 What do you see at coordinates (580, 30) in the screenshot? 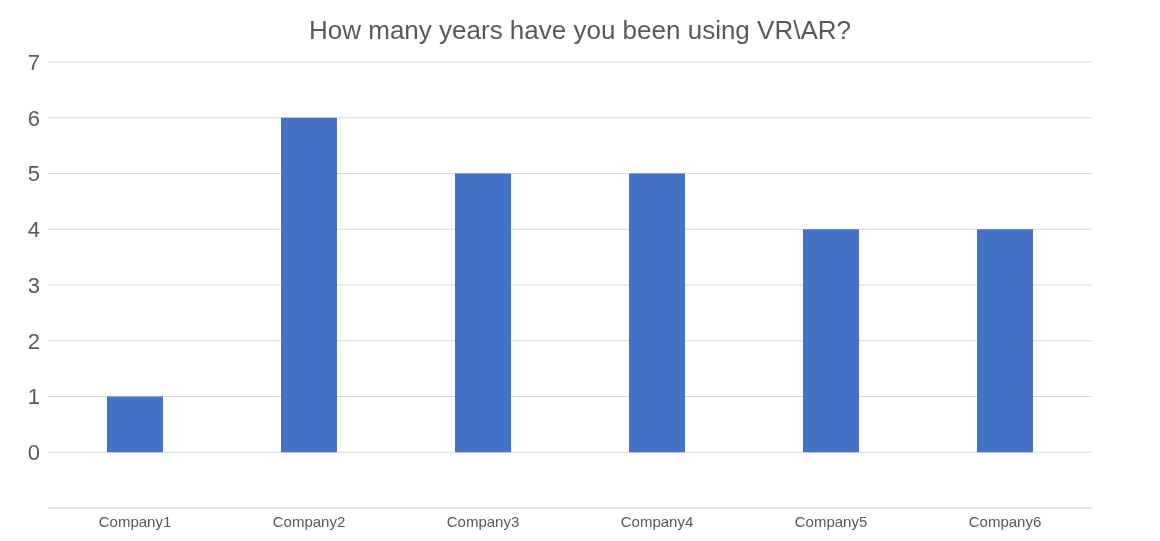
I see `chart-title: How many years have you been using VR\AR?` at bounding box center [580, 30].